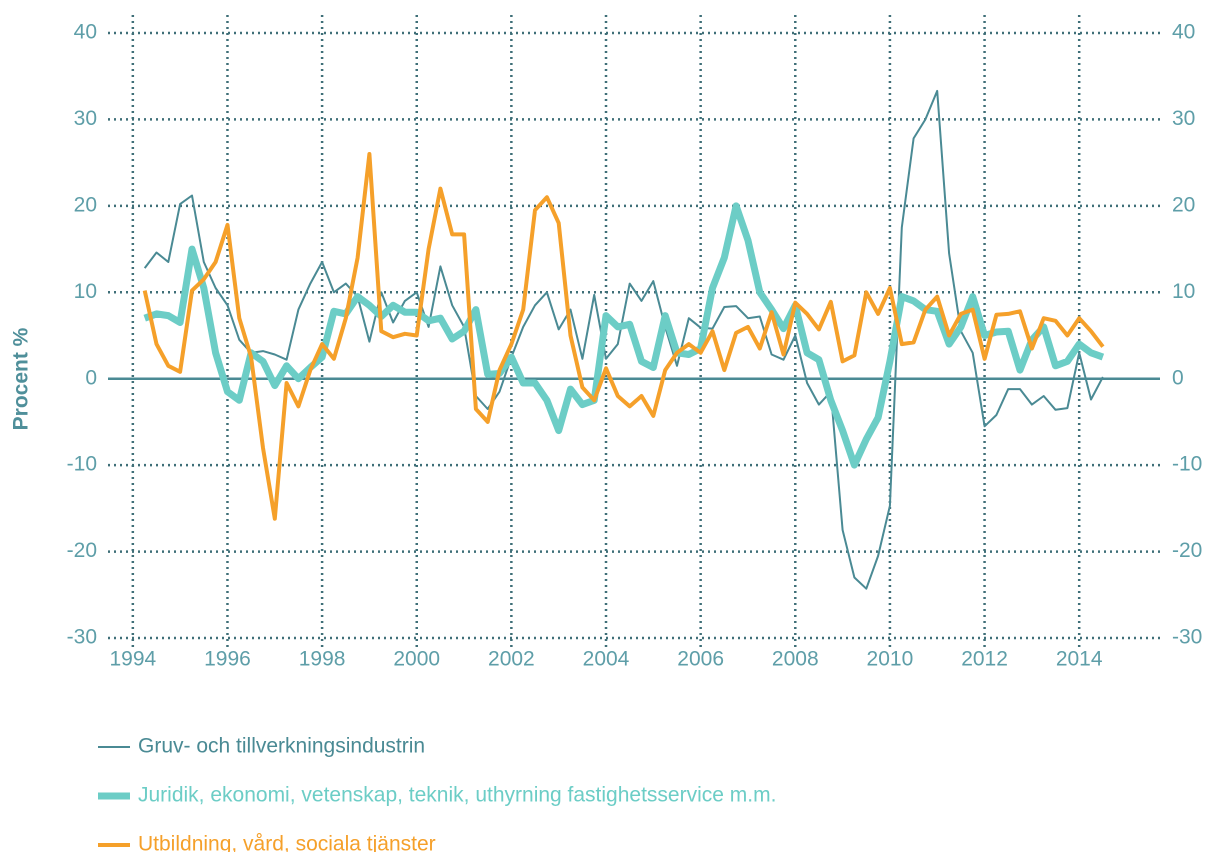 This screenshot has height=852, width=1208. I want to click on y2-tick-label: 10, so click(1183, 291).